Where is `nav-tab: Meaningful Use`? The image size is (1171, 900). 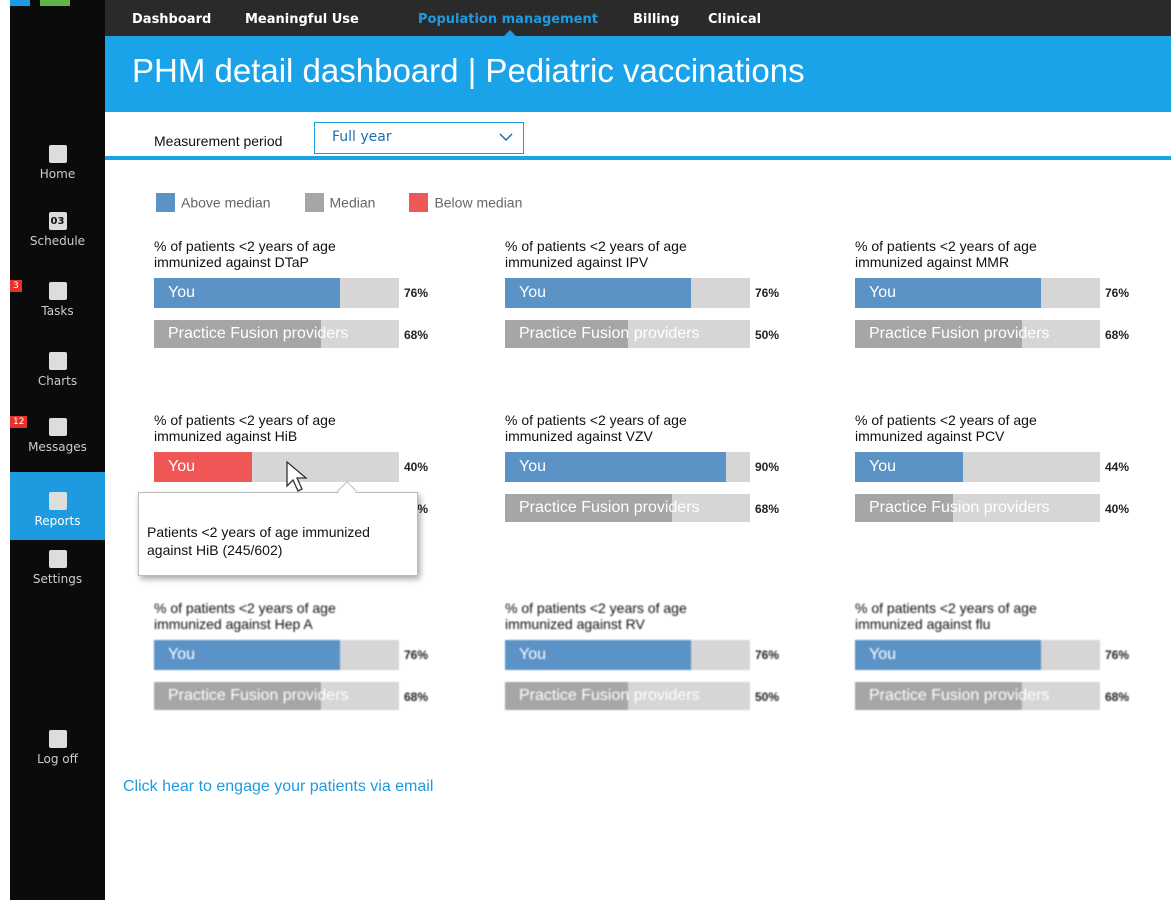
nav-tab: Meaningful Use is located at coordinates (302, 19).